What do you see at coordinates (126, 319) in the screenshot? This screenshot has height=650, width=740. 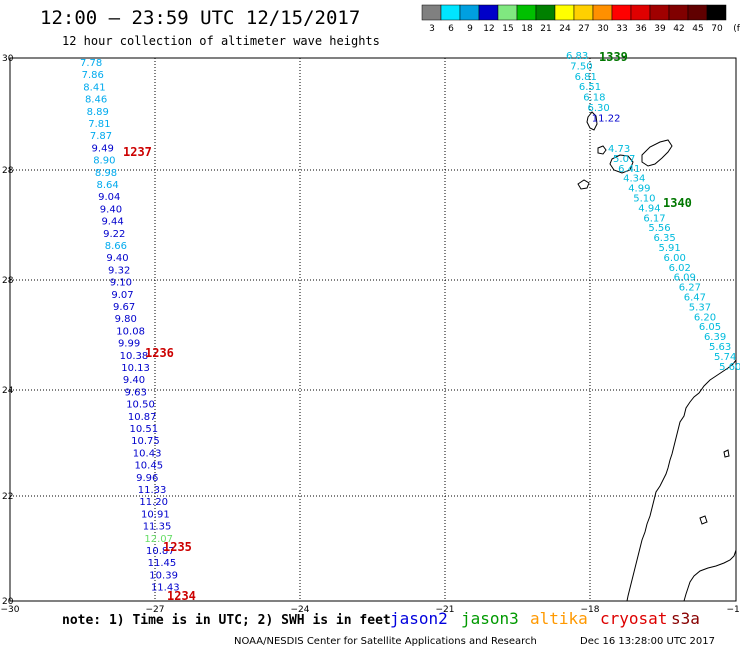 I see `swh-reading: 9.80` at bounding box center [126, 319].